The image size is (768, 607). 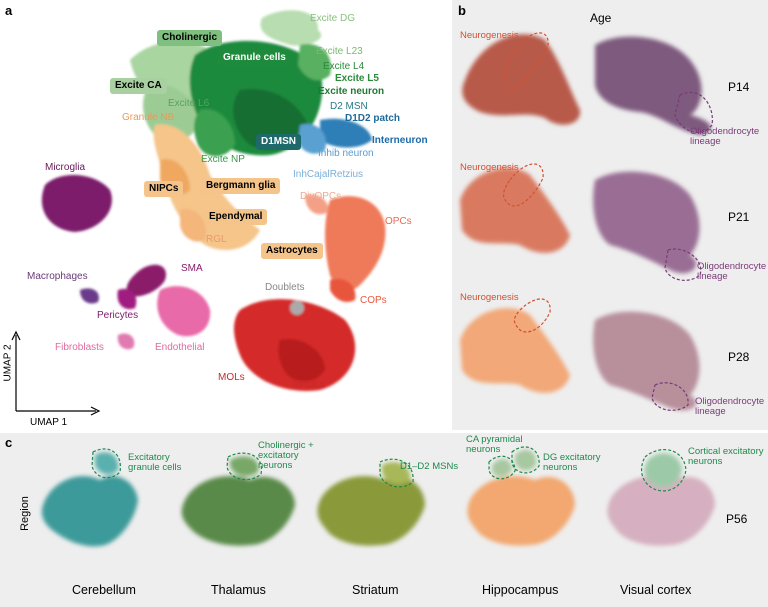 I want to click on label-excite-l5: Excite L5, so click(x=357, y=78).